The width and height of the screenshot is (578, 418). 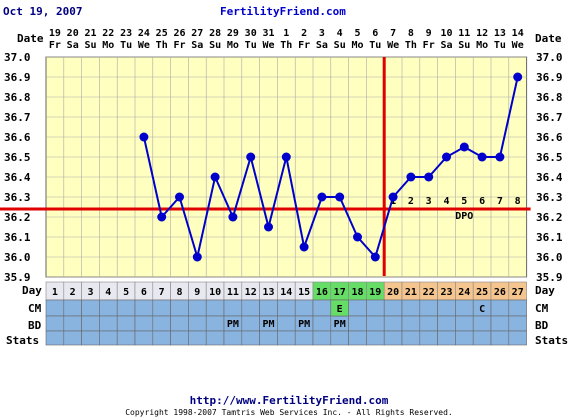 What do you see at coordinates (340, 33) in the screenshot?
I see `date-label: 4` at bounding box center [340, 33].